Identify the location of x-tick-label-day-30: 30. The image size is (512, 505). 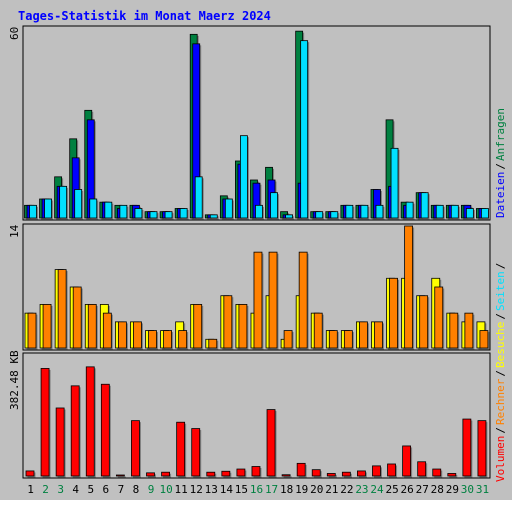
(467, 489).